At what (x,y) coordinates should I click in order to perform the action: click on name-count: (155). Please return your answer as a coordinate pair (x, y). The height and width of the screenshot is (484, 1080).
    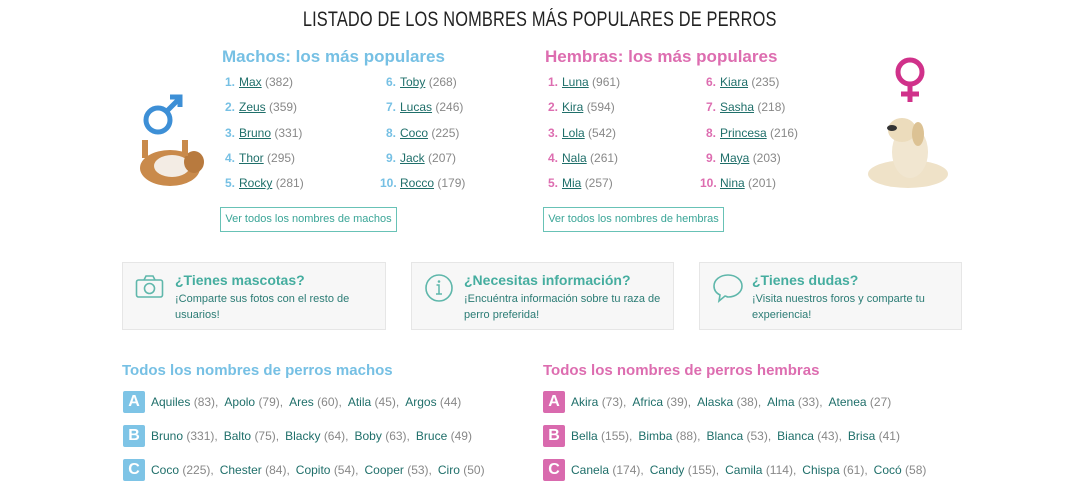
    Looking at the image, I should click on (701, 470).